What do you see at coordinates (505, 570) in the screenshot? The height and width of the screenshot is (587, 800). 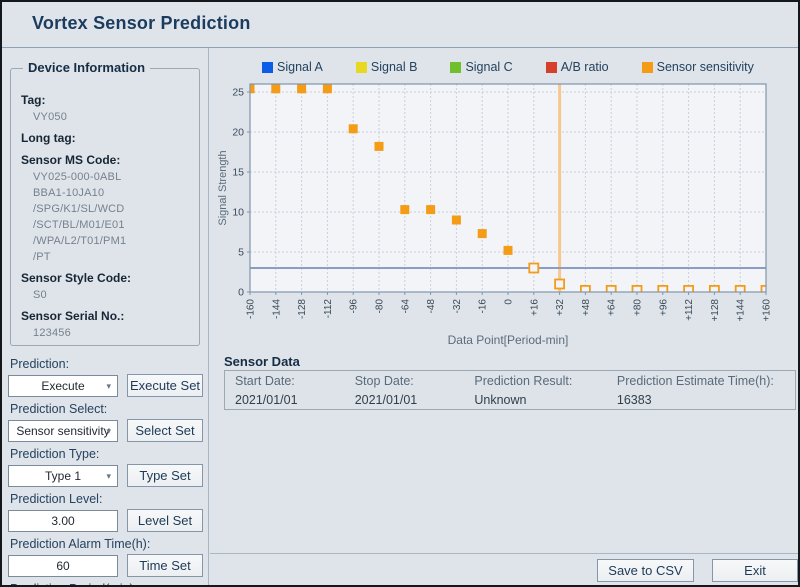 I see `footer-buttons: Save to CSV Exit` at bounding box center [505, 570].